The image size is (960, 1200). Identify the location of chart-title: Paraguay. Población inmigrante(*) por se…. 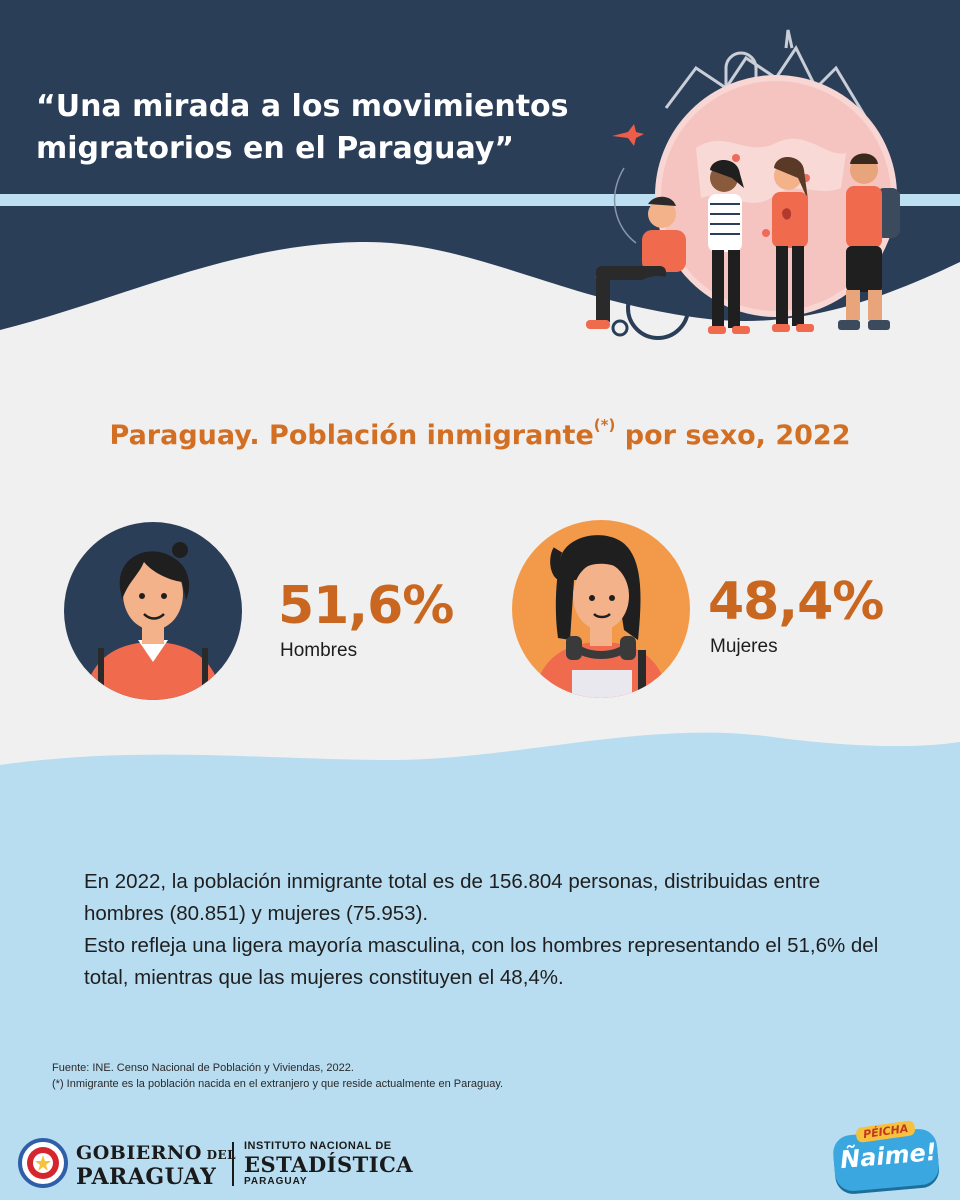
(480, 433).